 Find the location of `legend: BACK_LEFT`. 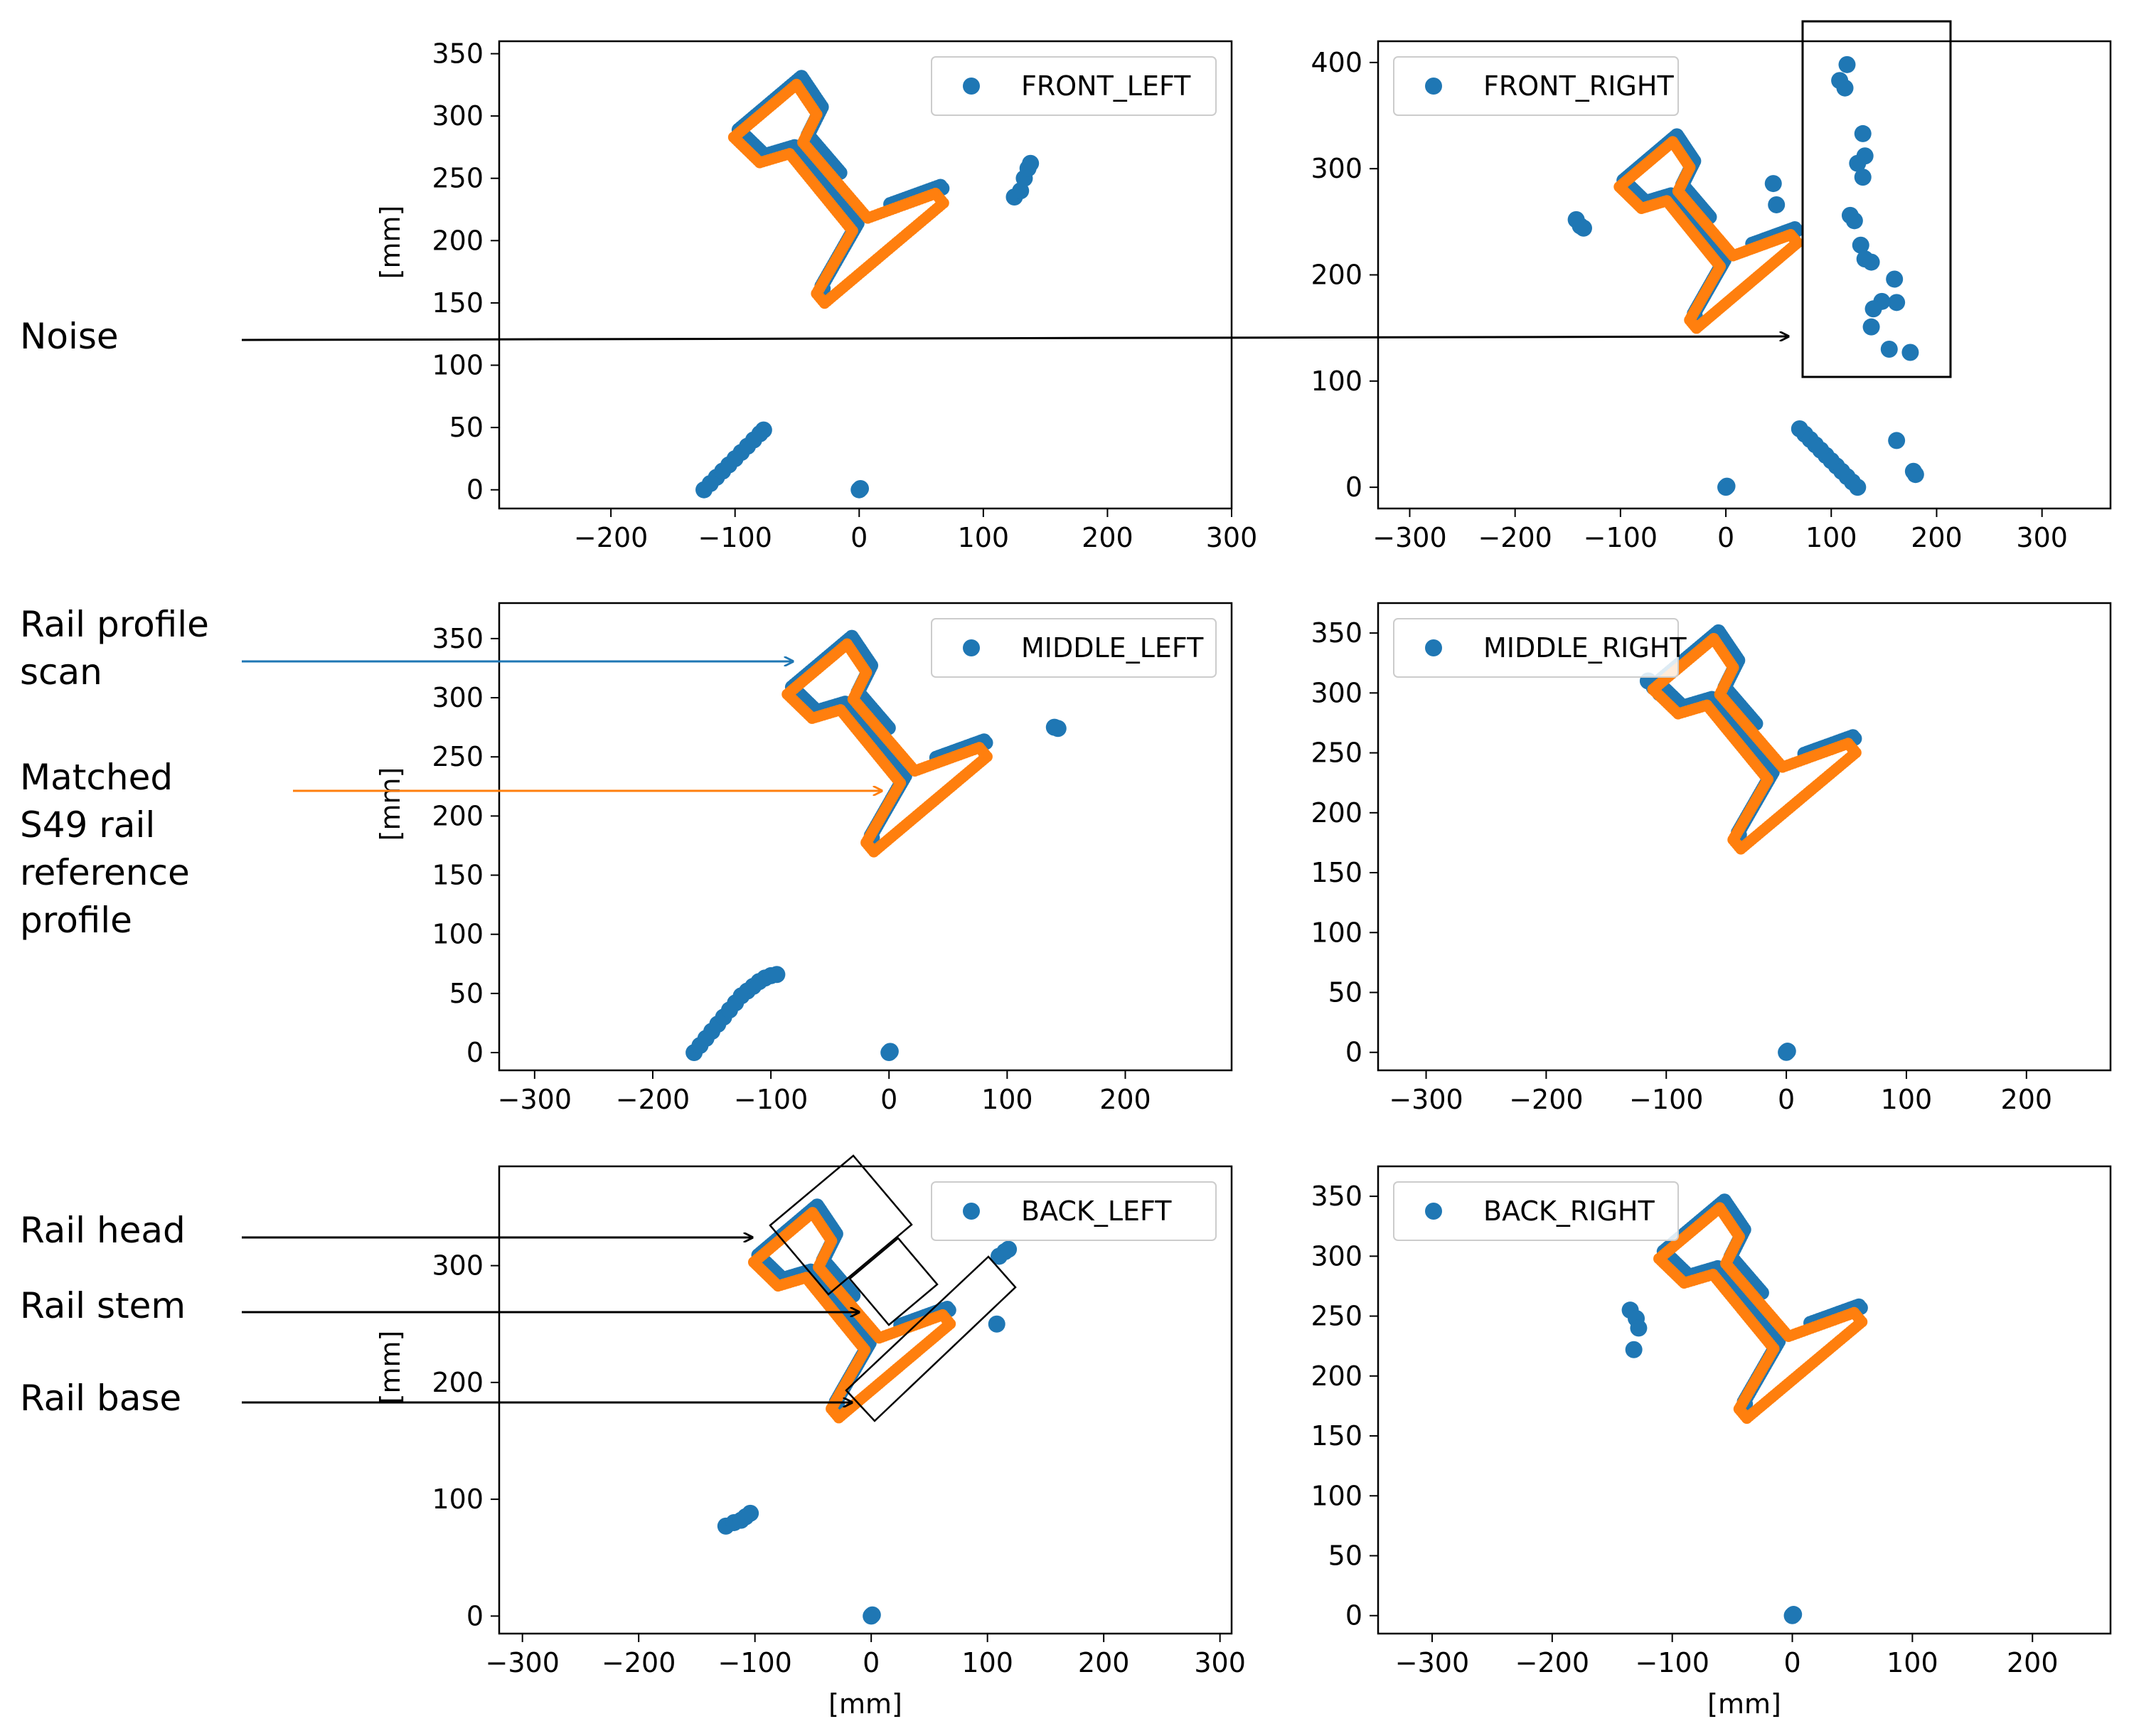

legend: BACK_LEFT is located at coordinates (1074, 1211).